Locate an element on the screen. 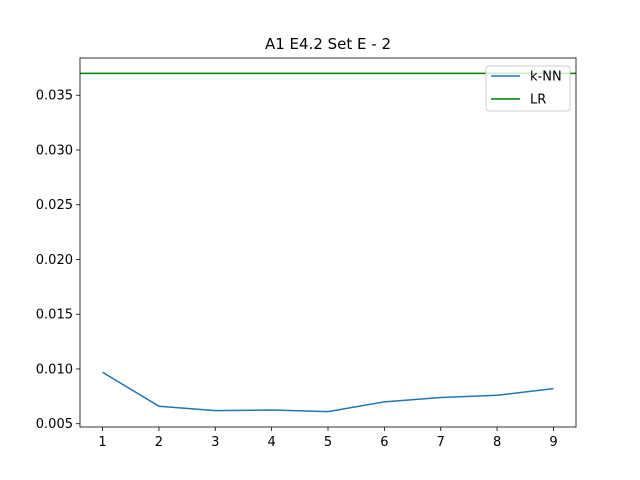  x-tick-label: 1 is located at coordinates (102, 442).